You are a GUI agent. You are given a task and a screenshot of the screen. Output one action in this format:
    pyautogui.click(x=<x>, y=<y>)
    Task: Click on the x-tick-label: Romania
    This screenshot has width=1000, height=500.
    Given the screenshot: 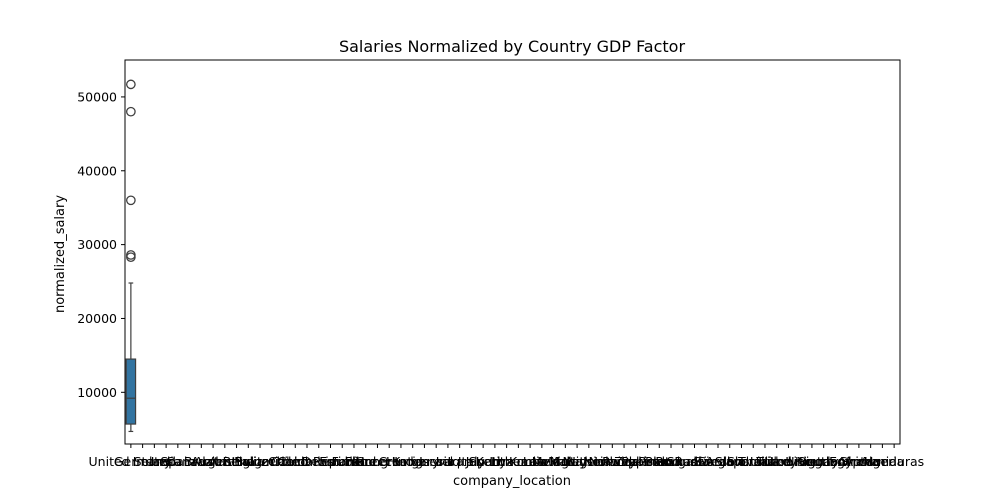 What is the action you would take?
    pyautogui.click(x=682, y=461)
    